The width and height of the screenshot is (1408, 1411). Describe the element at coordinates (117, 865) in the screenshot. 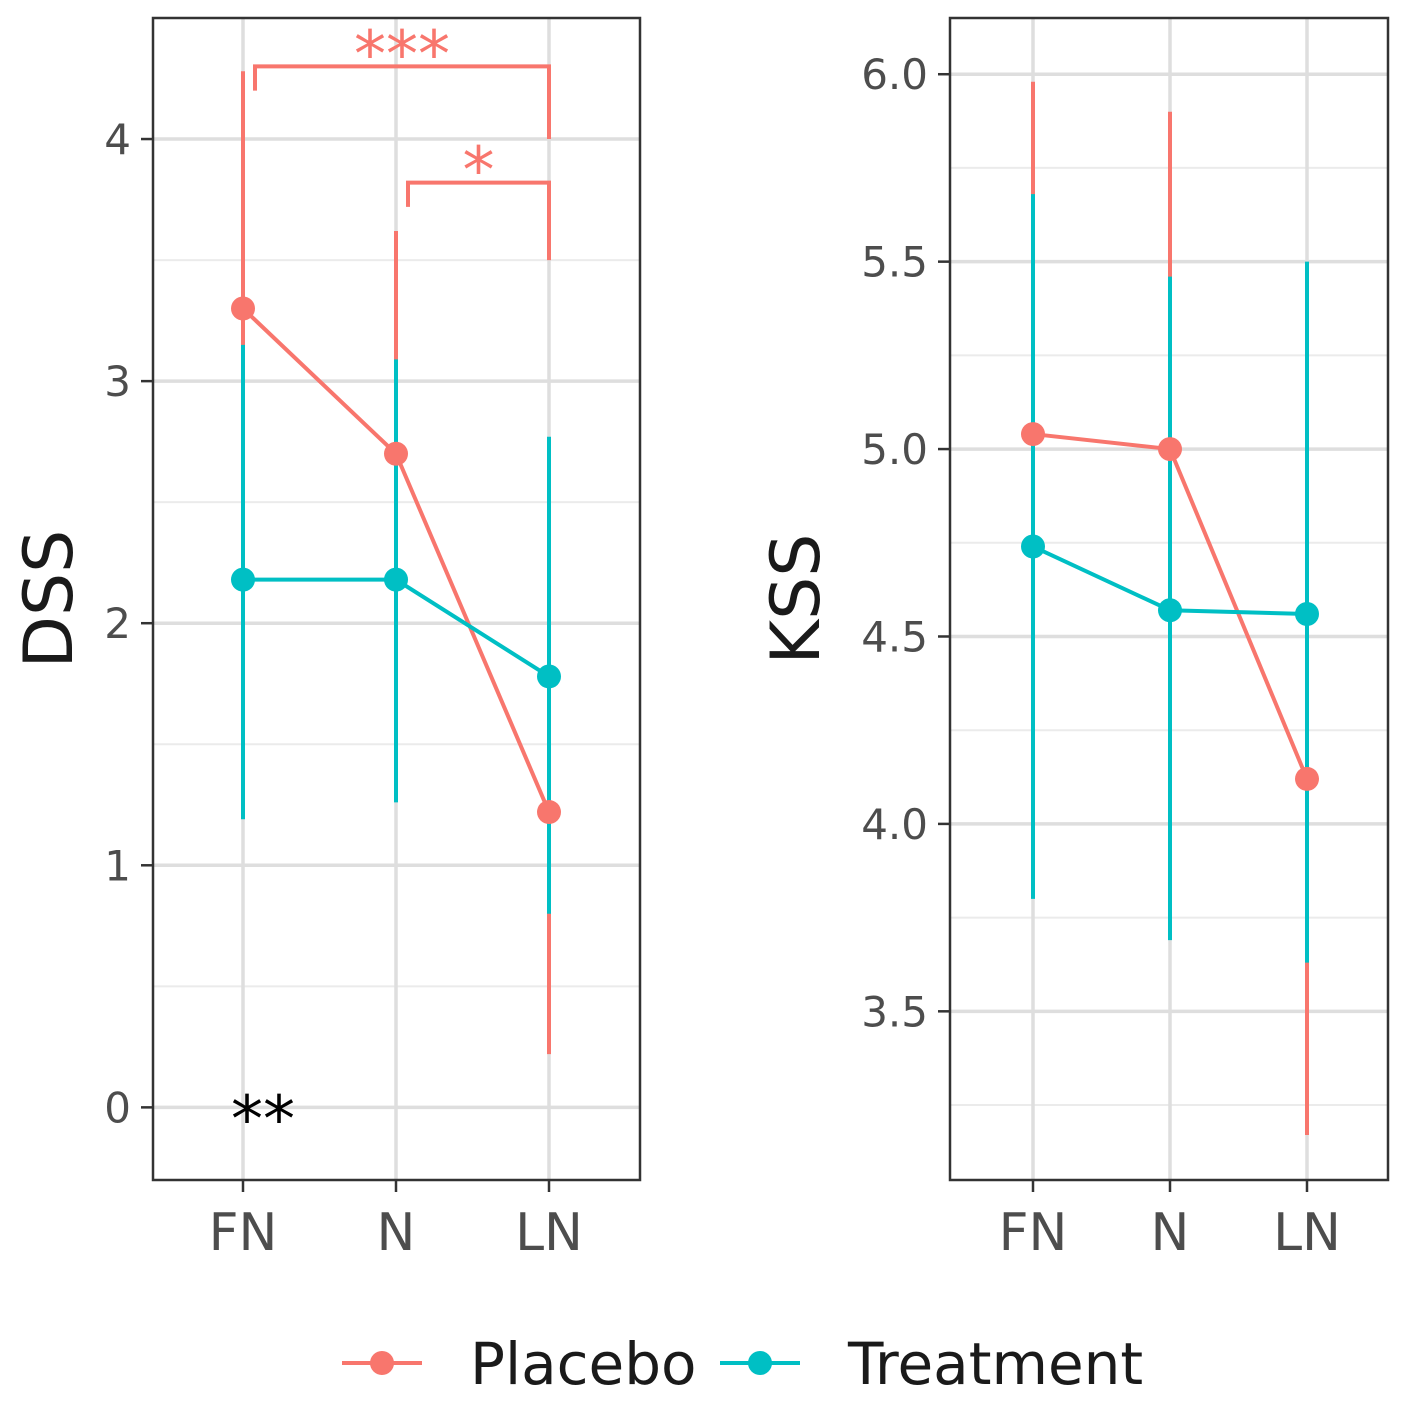

I see `y-tick-label: 1` at that location.